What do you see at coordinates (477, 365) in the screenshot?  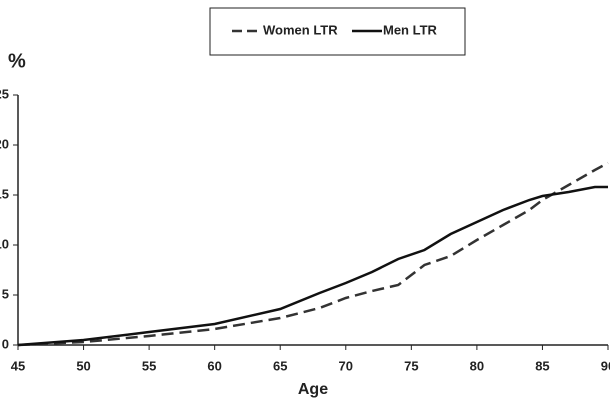 I see `x-tick-label: 80` at bounding box center [477, 365].